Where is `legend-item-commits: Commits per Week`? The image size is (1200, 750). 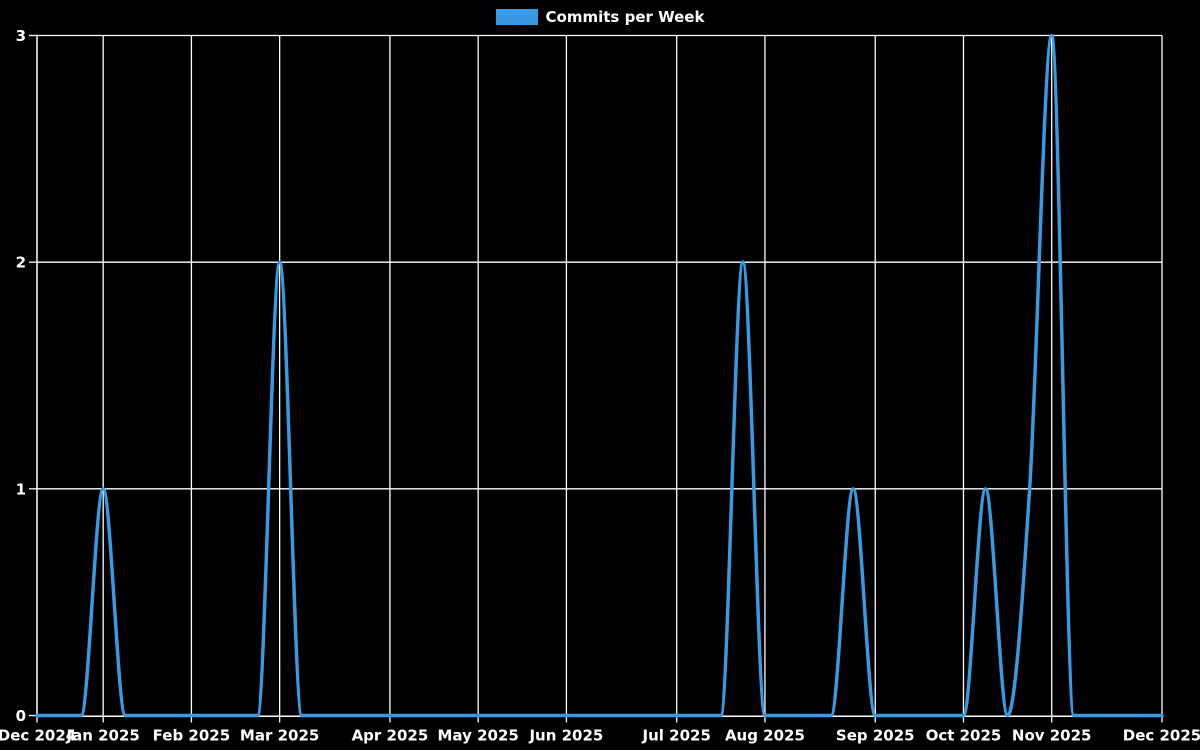
legend-item-commits: Commits per Week is located at coordinates (600, 17).